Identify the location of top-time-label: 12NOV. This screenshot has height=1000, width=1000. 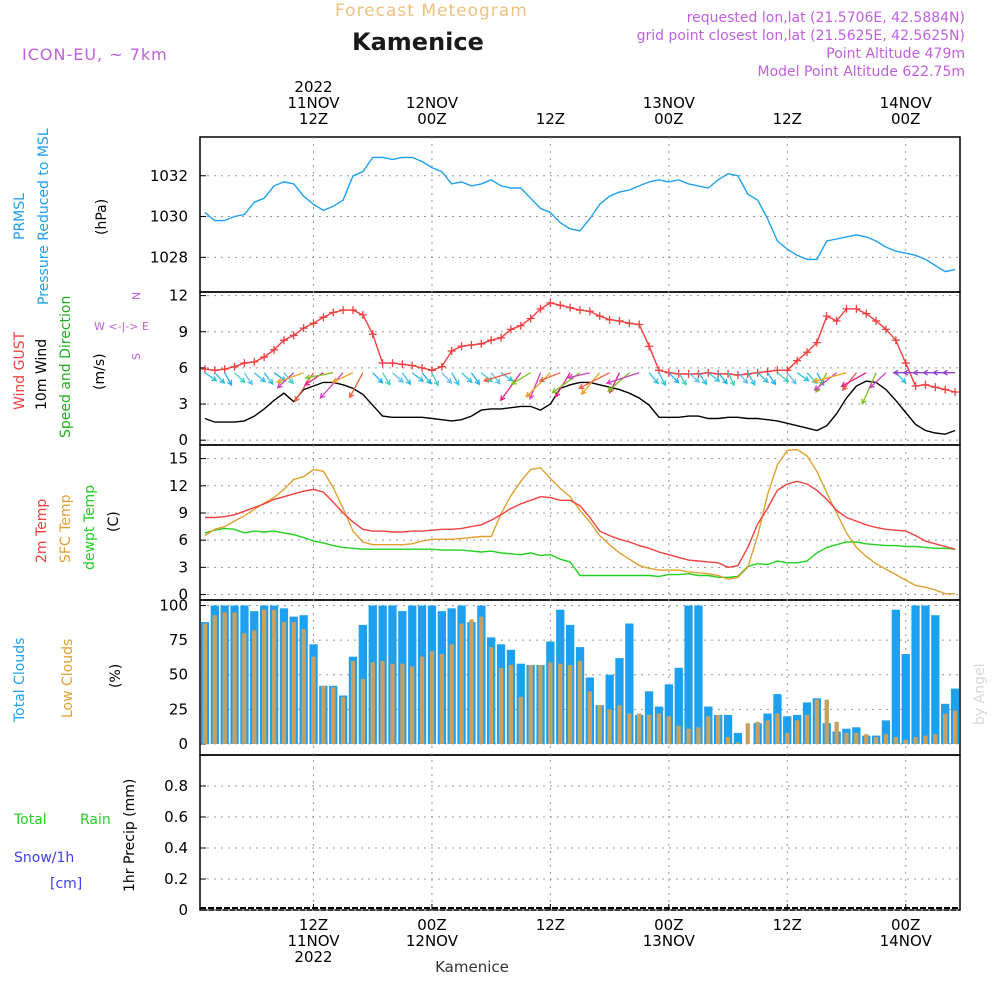
(432, 103).